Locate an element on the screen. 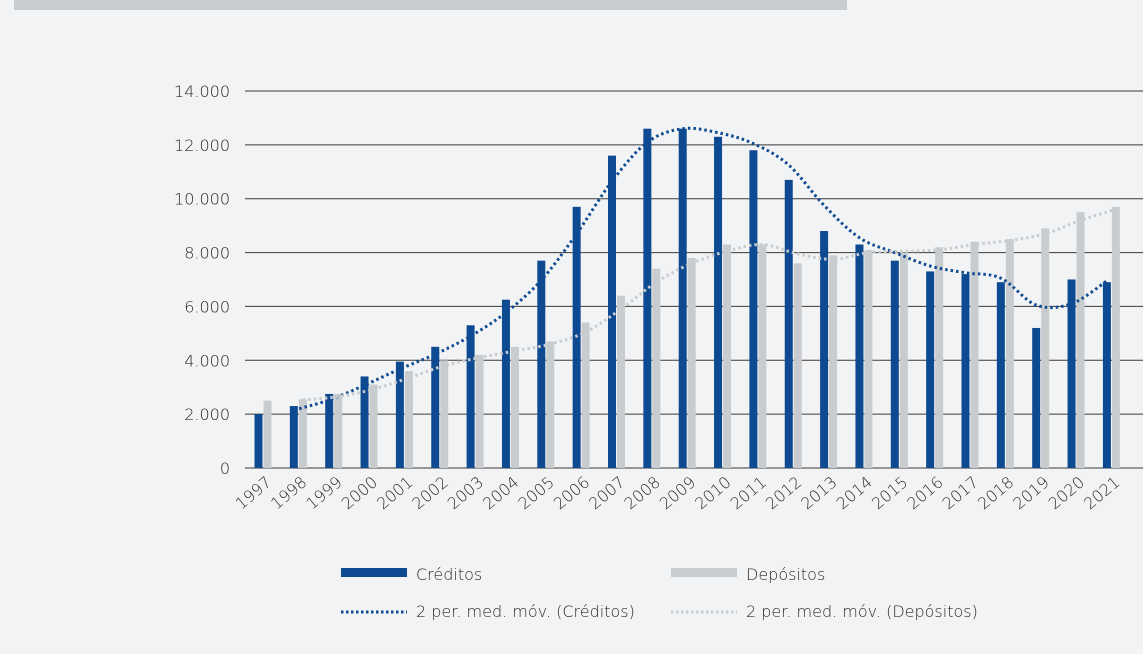 This screenshot has height=654, width=1143. bar-creditos-2015 is located at coordinates (894, 364).